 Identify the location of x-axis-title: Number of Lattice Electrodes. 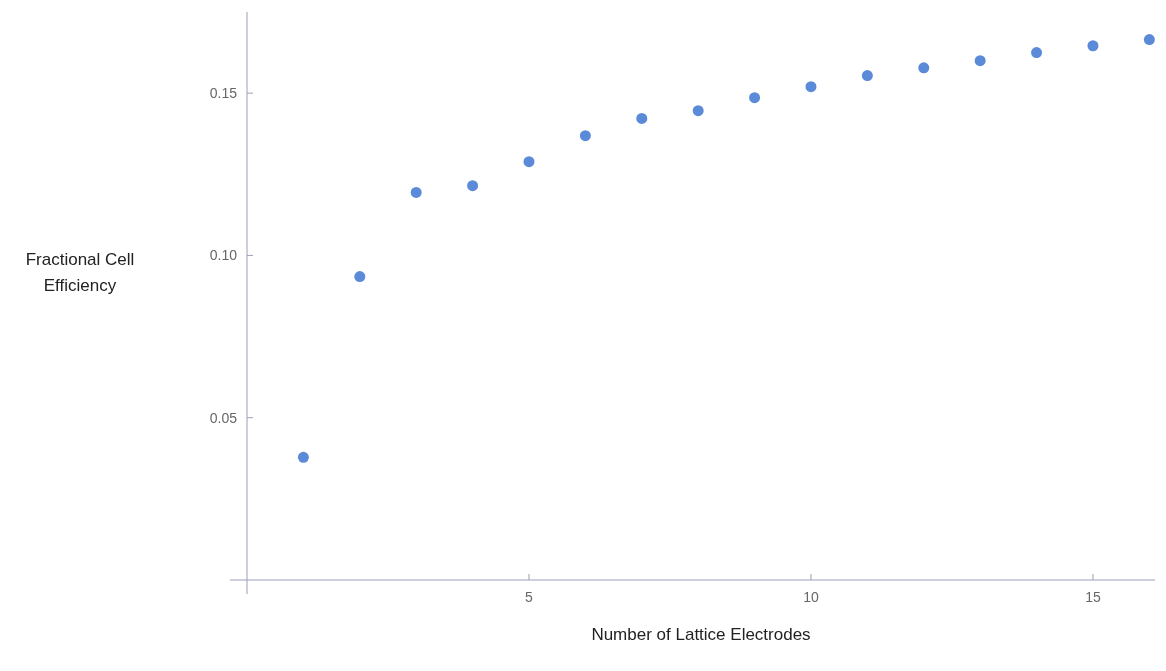
(701, 634).